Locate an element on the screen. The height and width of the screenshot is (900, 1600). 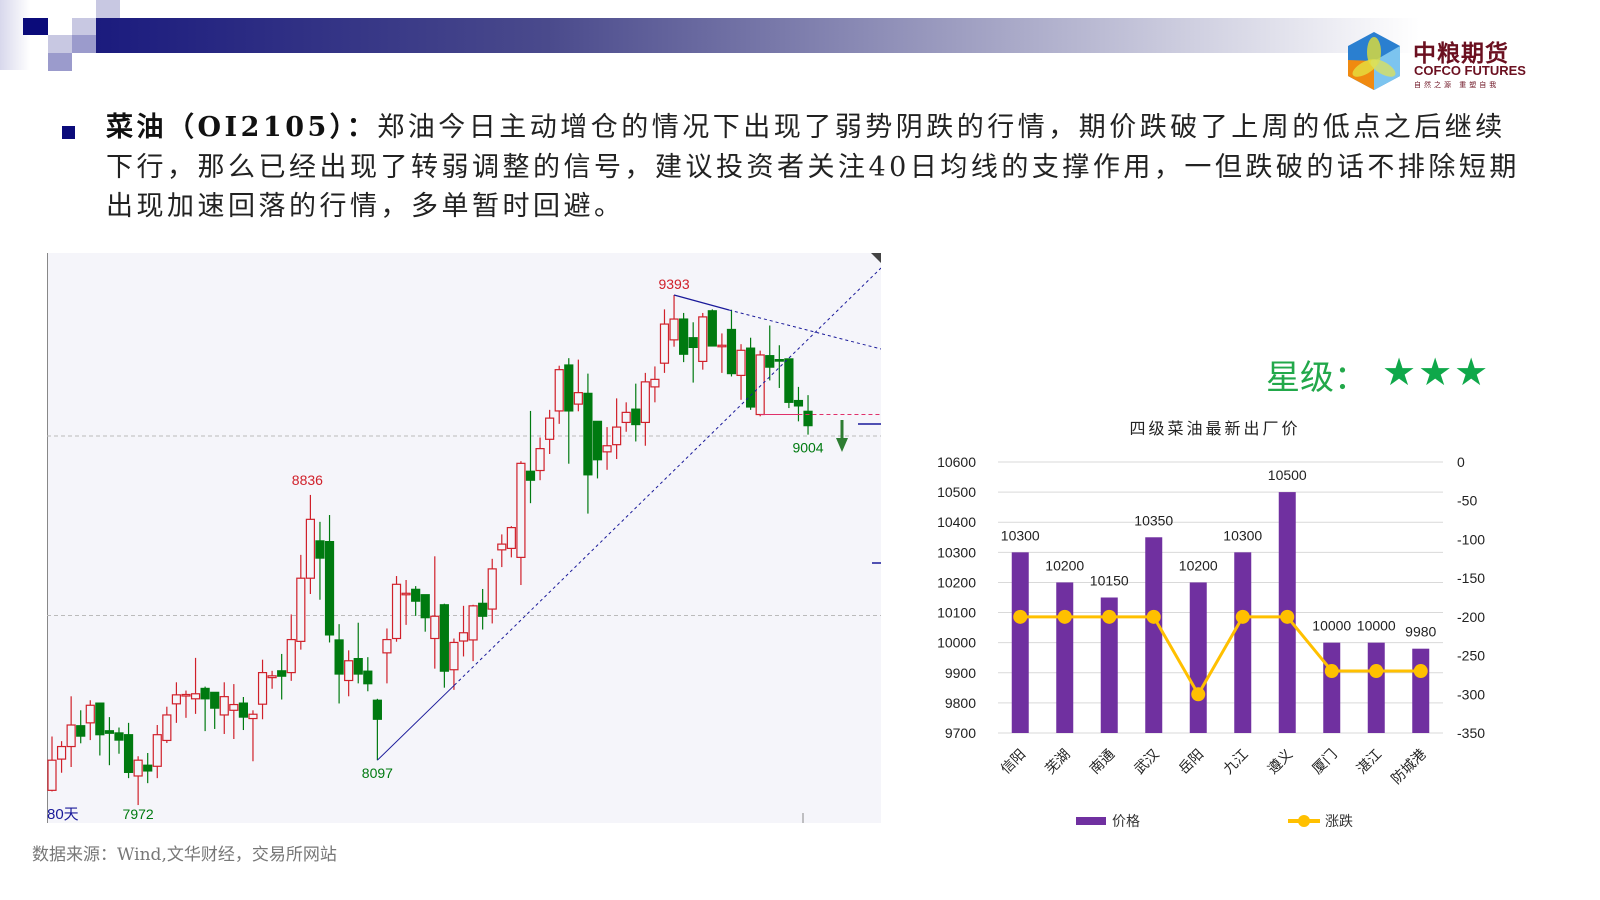
category-label: 岳阳 is located at coordinates (1191, 762).